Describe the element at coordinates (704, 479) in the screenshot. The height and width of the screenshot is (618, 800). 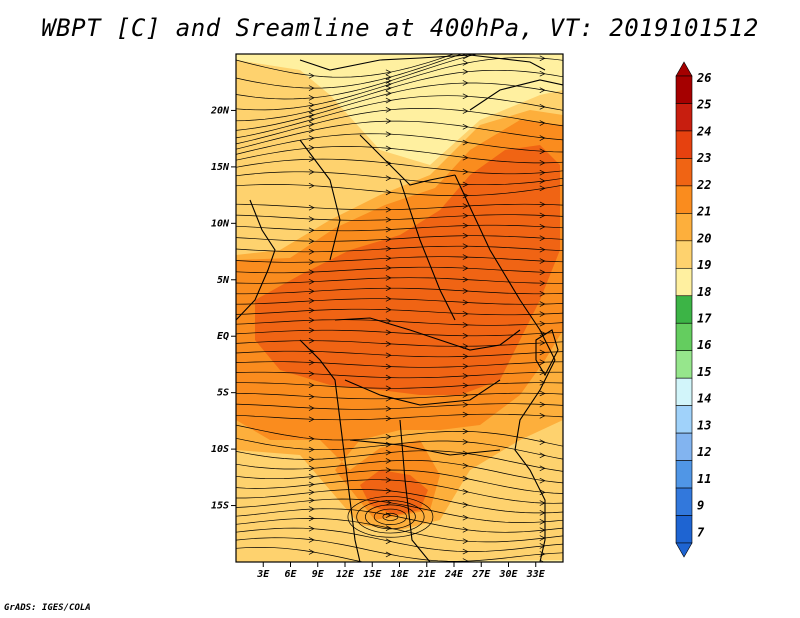
I see `colorbar-label: 11` at that location.